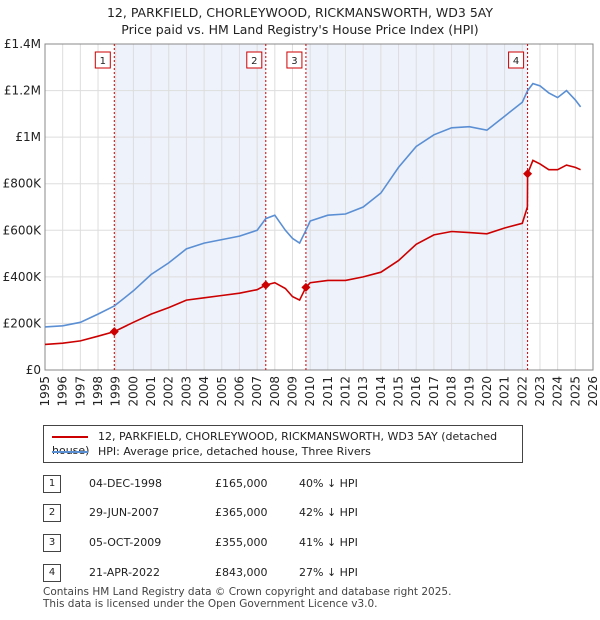  I want to click on sale-label-2: 2, so click(254, 61).